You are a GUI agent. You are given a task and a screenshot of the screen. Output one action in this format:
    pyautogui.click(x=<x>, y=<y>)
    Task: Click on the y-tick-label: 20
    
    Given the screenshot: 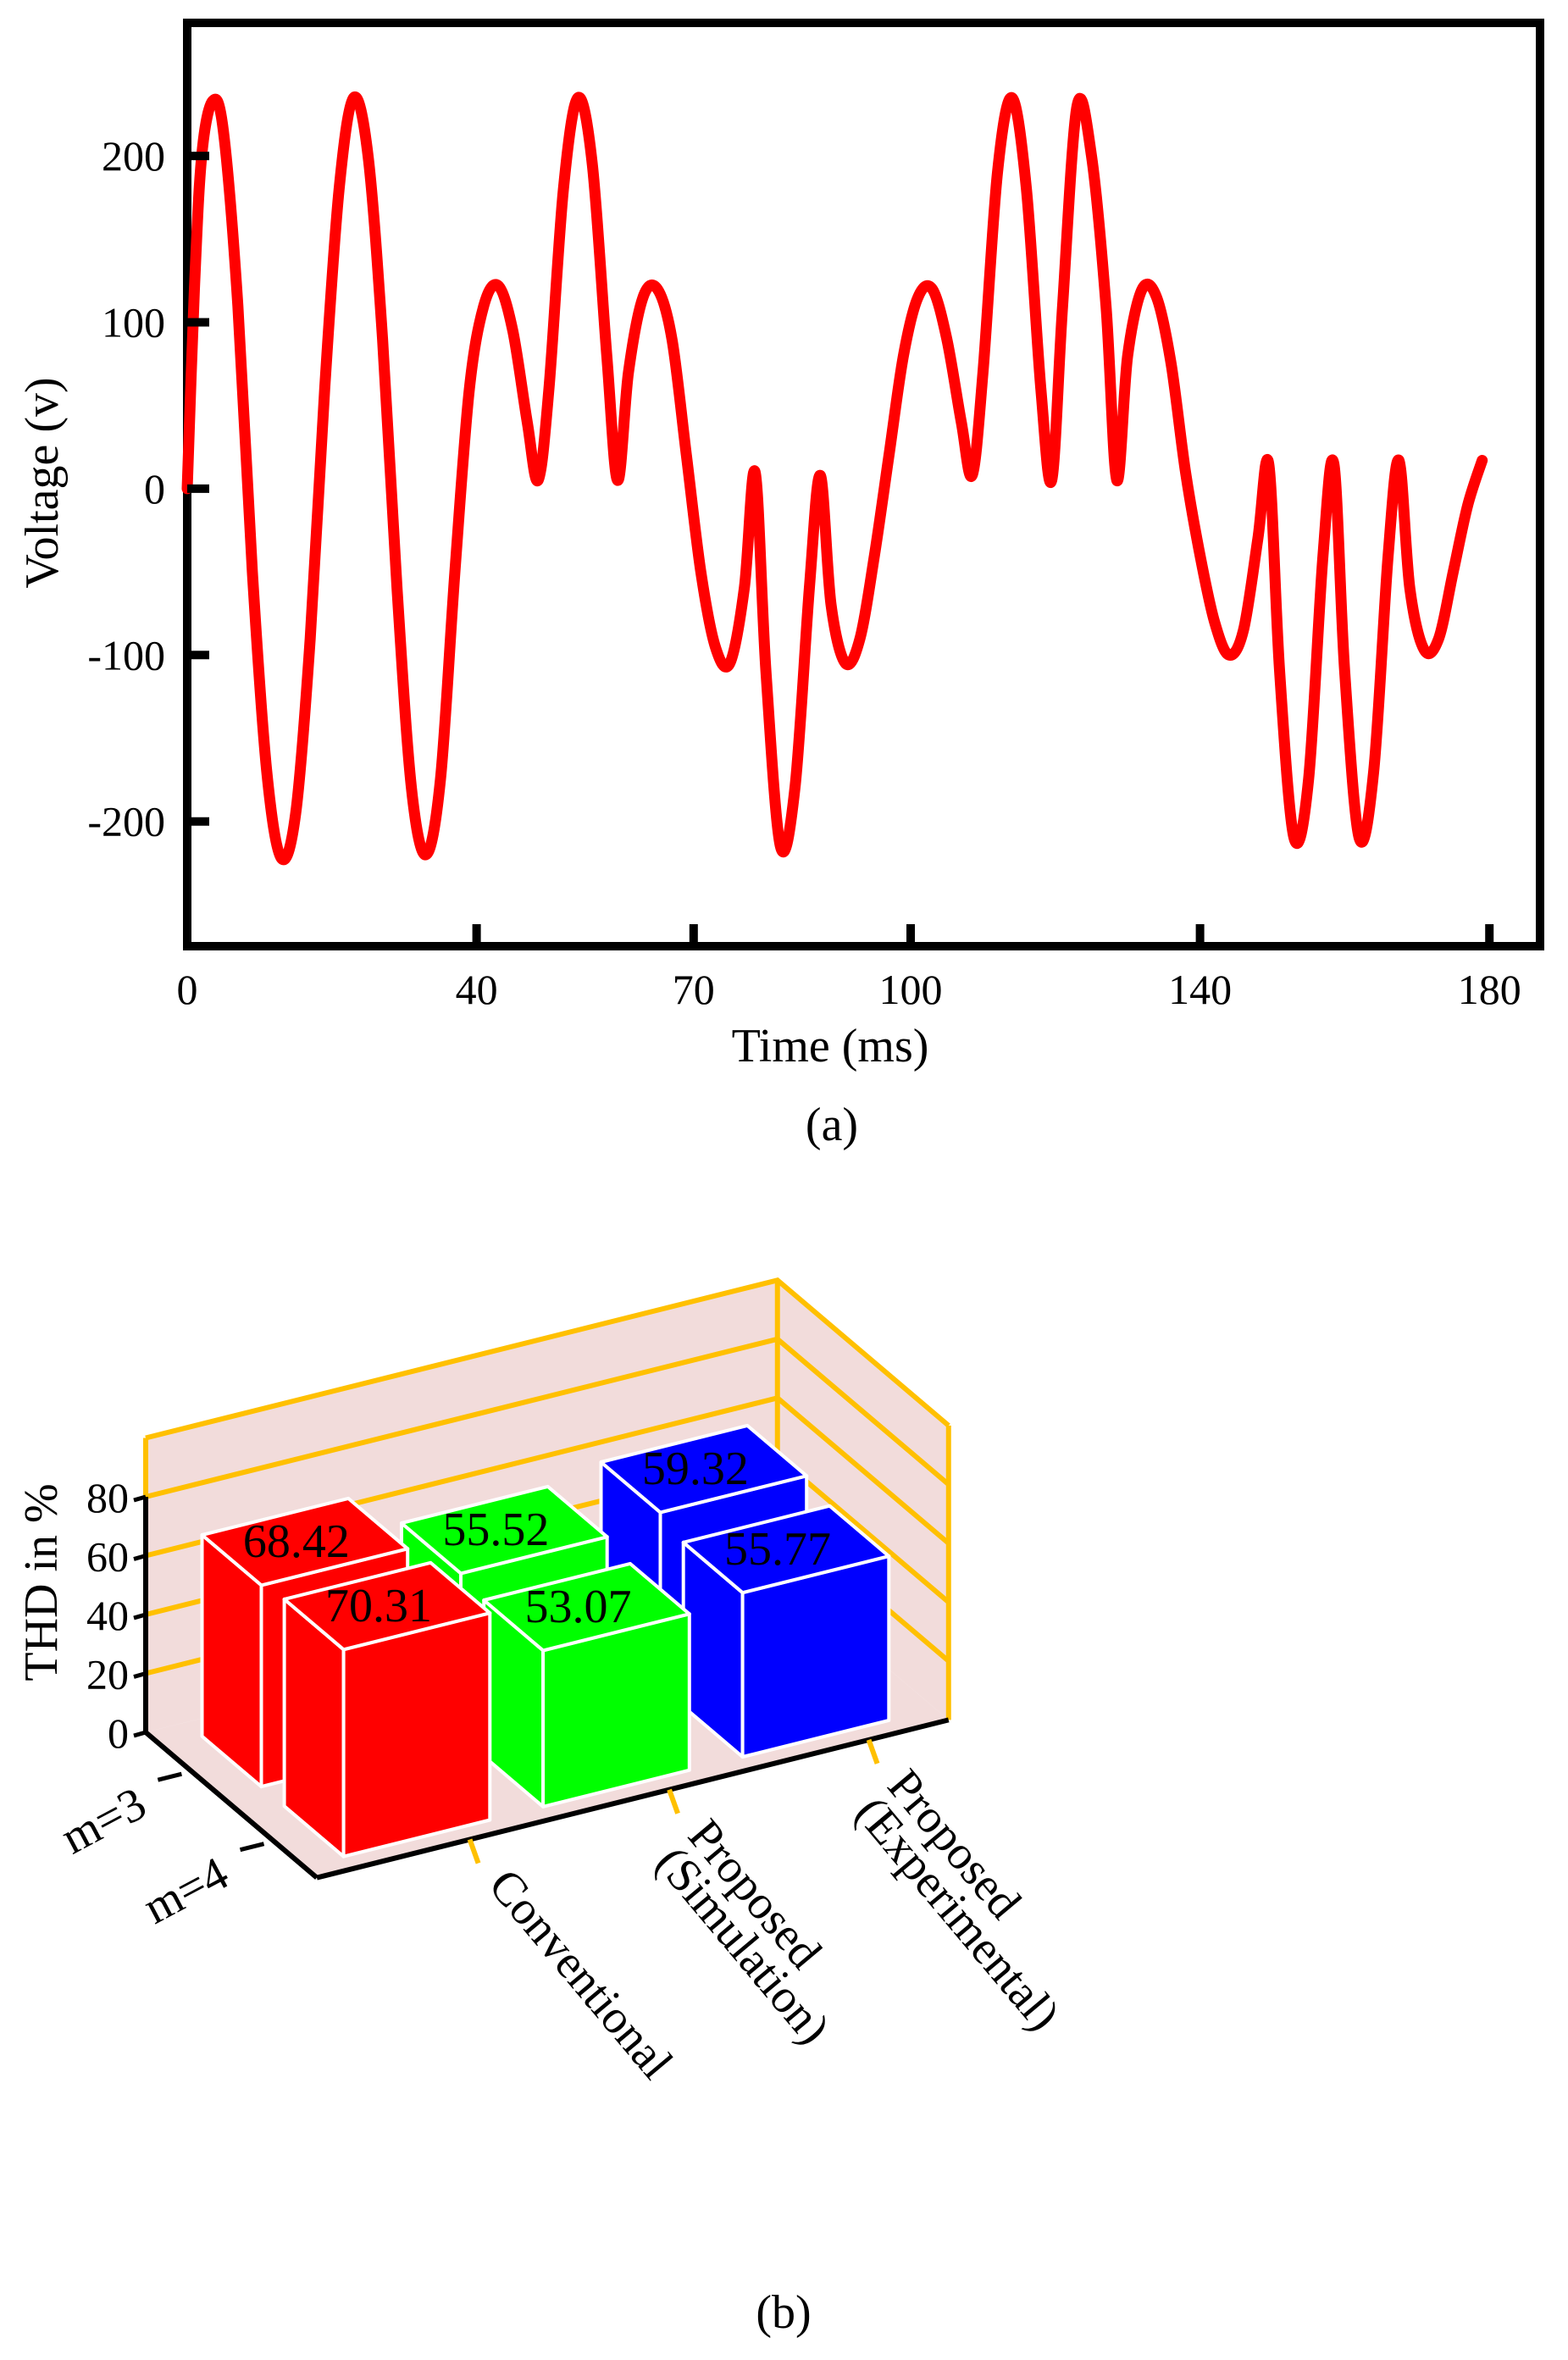 What is the action you would take?
    pyautogui.click(x=107, y=1675)
    